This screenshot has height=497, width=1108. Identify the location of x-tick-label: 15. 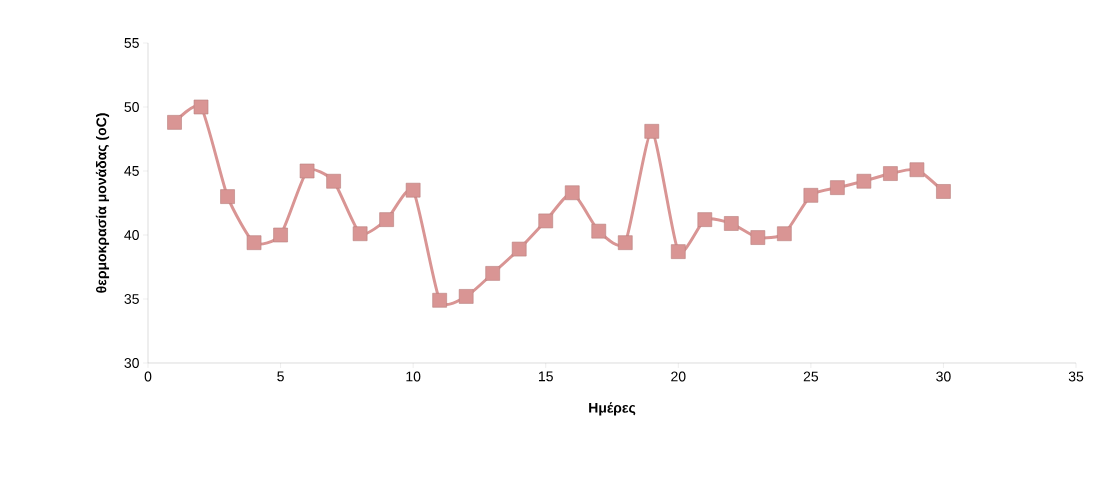
(546, 376).